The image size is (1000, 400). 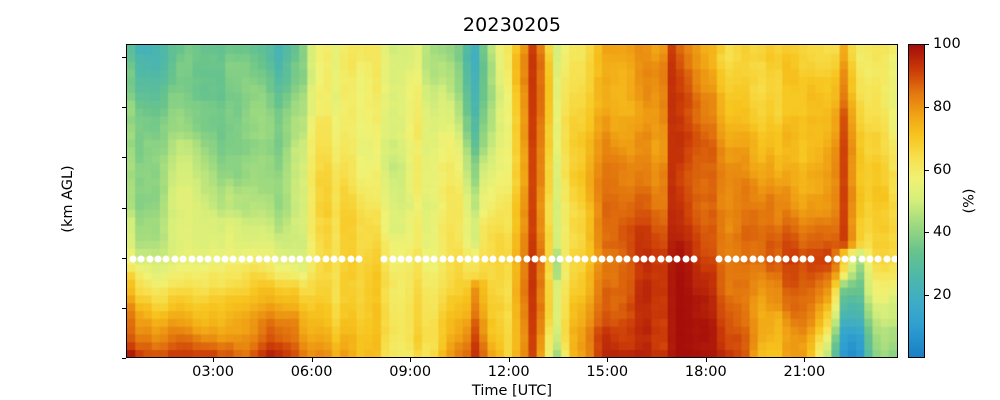 What do you see at coordinates (970, 201) in the screenshot?
I see `colorbar-label: (%)` at bounding box center [970, 201].